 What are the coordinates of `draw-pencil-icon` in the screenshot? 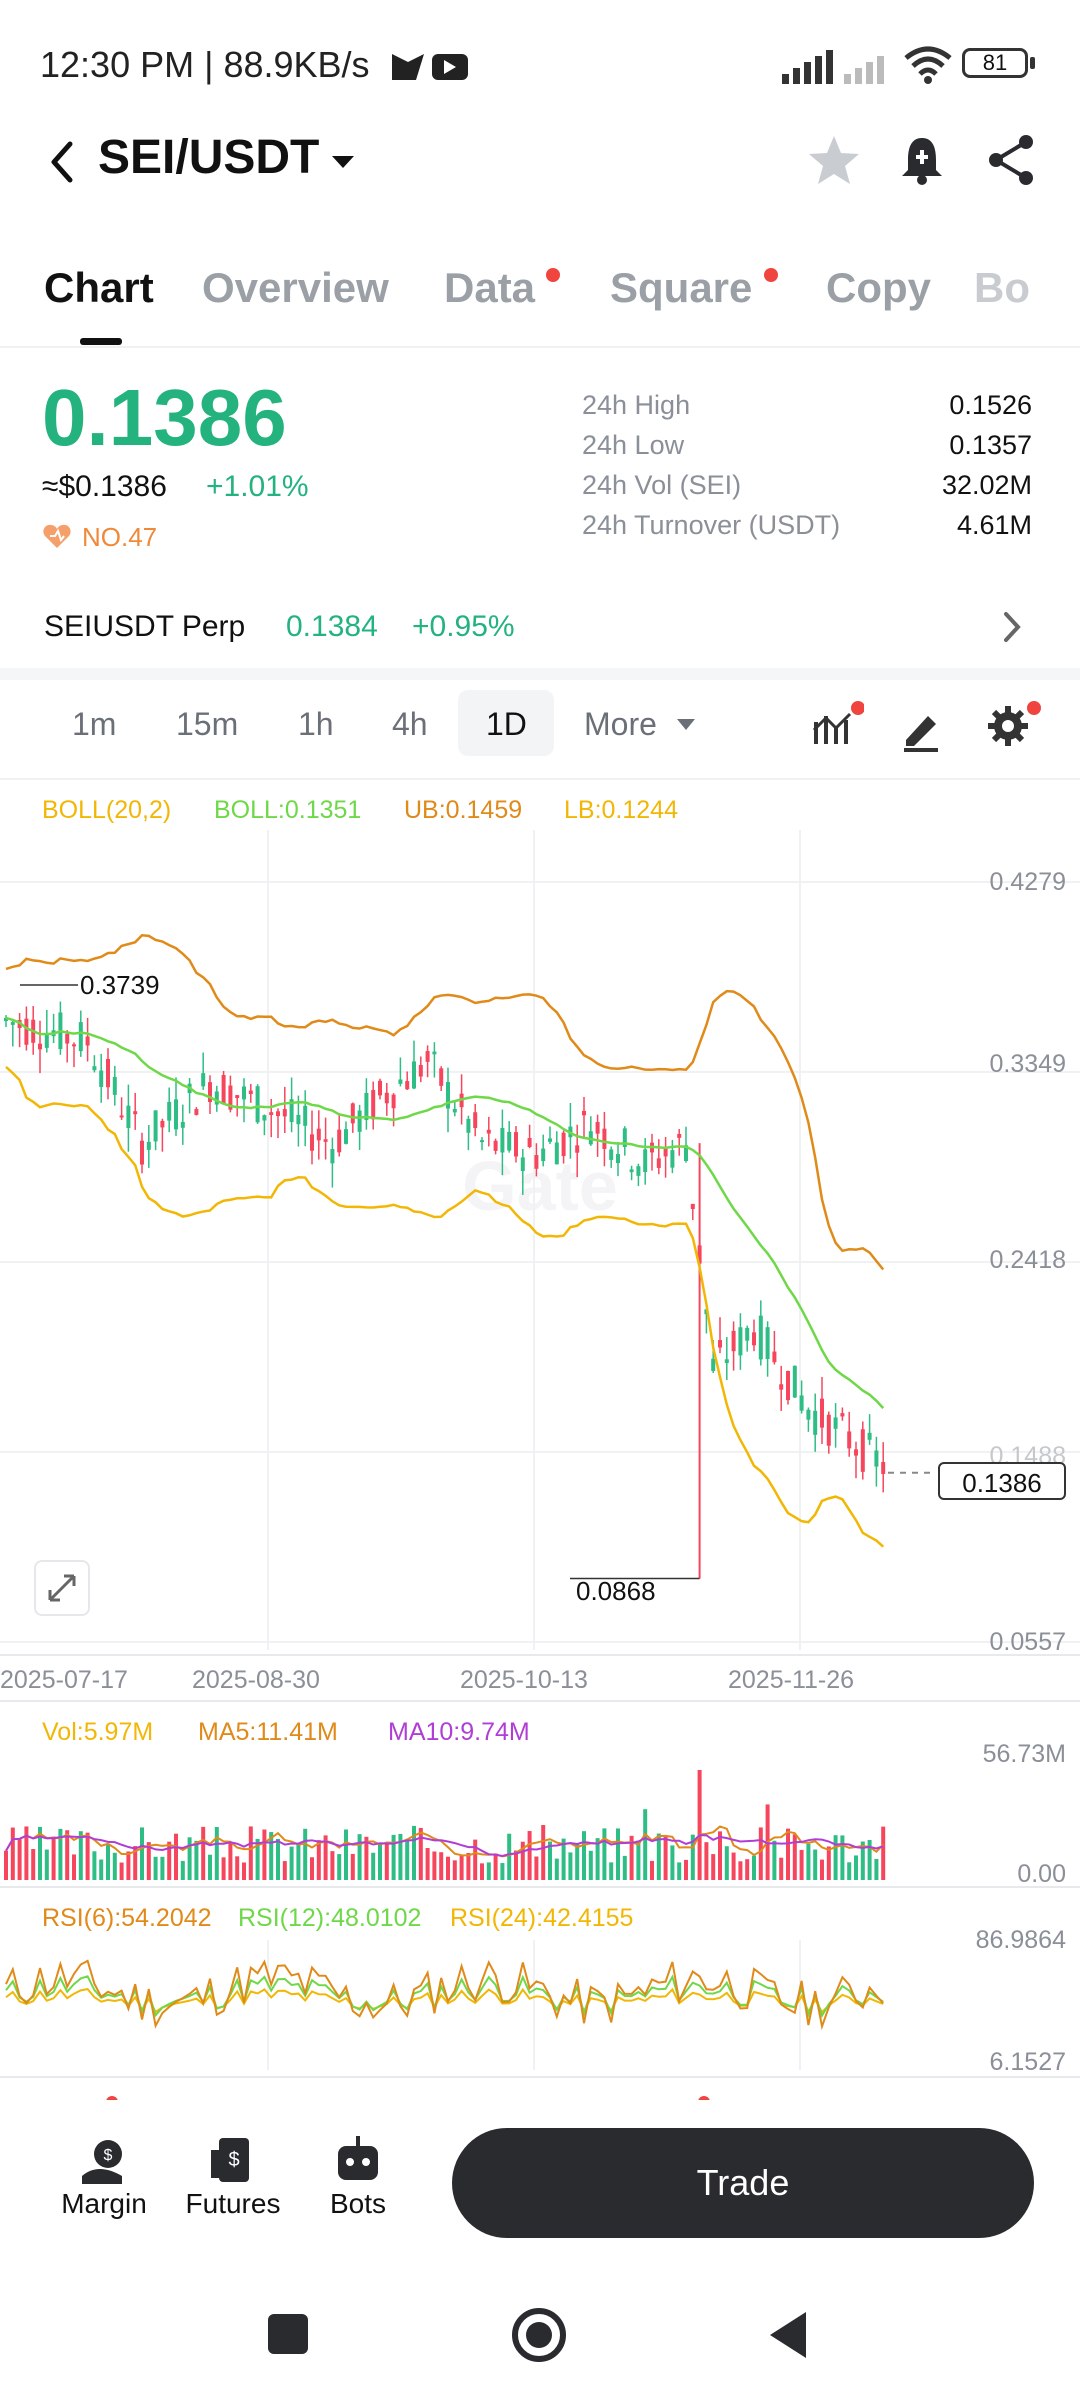 It's located at (920, 728).